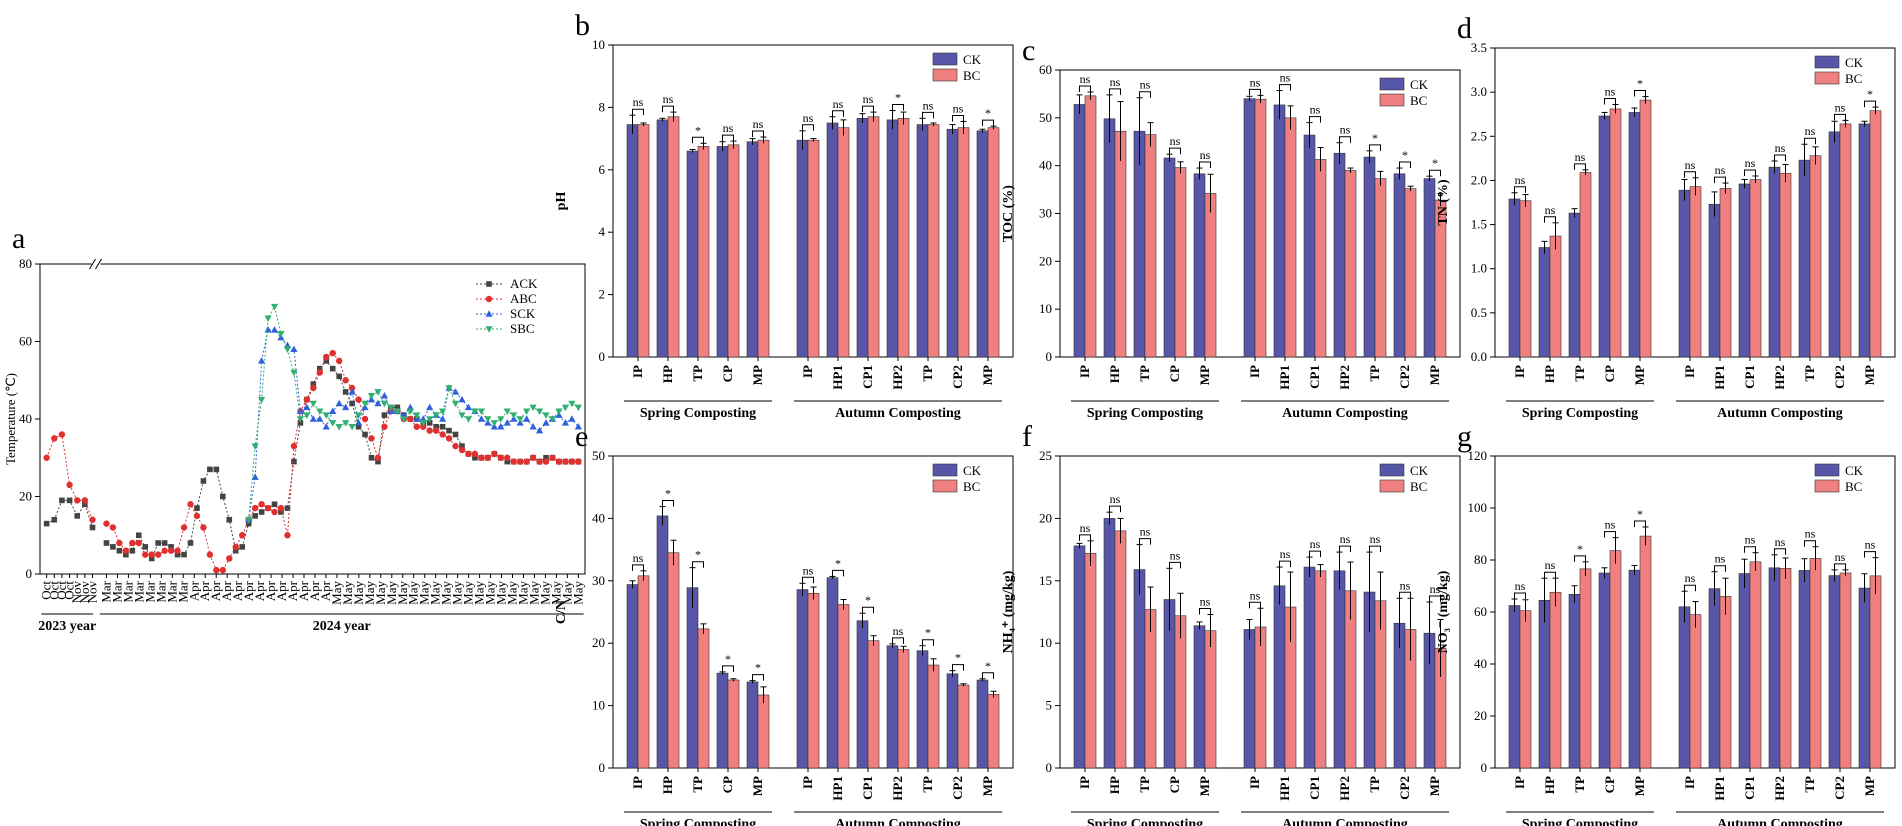 The height and width of the screenshot is (826, 1902). I want to click on legend-swatch-bc, so click(1392, 100).